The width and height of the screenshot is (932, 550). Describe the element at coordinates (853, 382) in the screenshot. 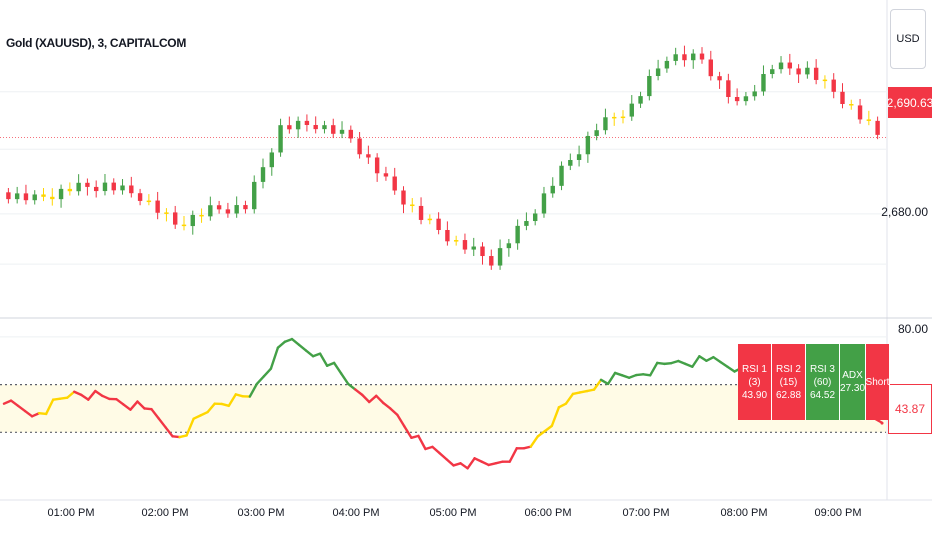

I see `indicator-cell-adx: ADX 27.30` at that location.